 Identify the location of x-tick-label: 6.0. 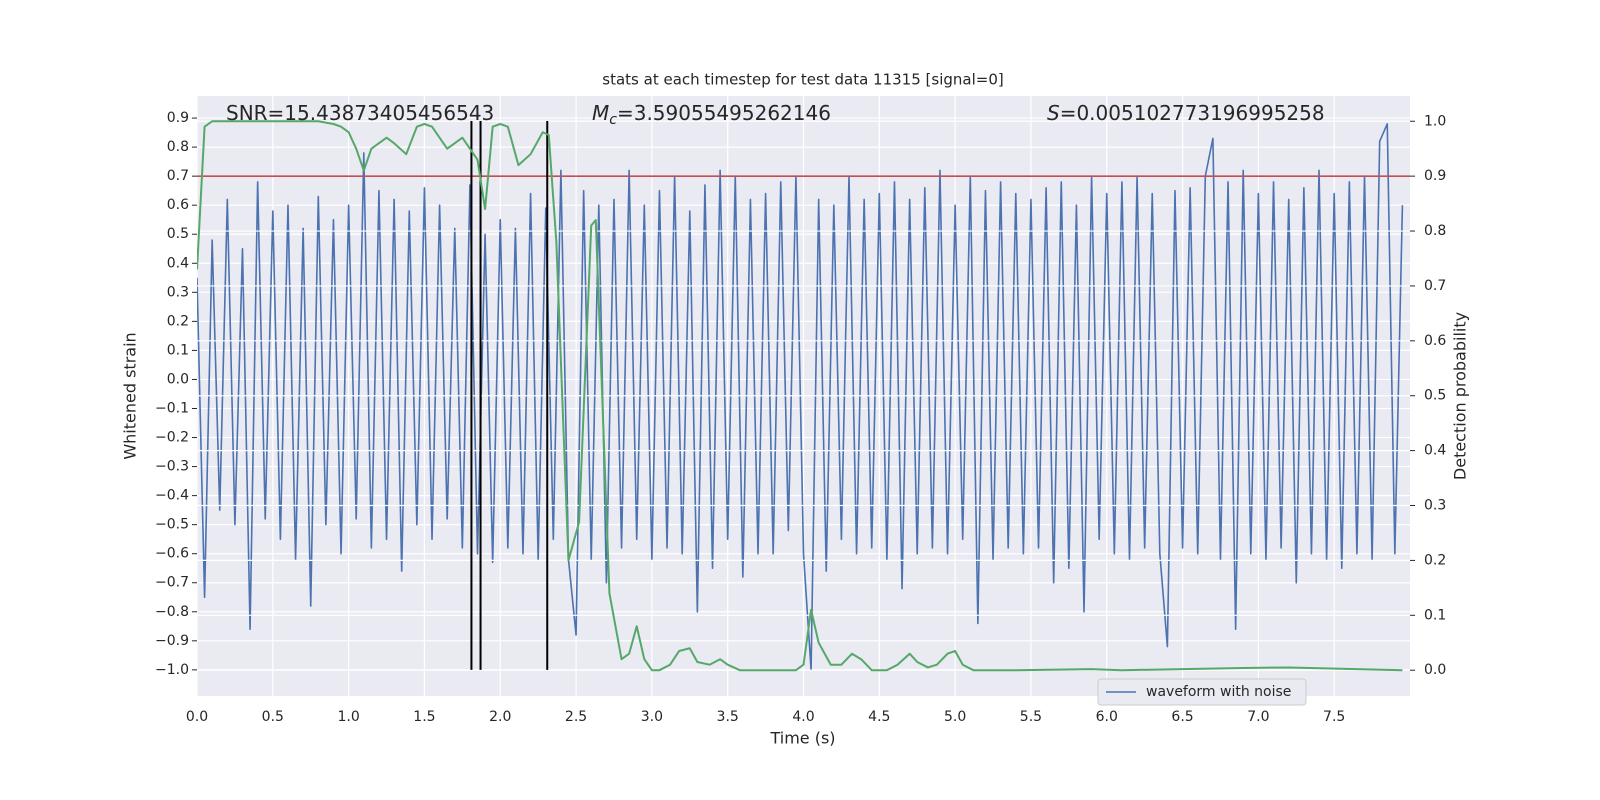
(1107, 717).